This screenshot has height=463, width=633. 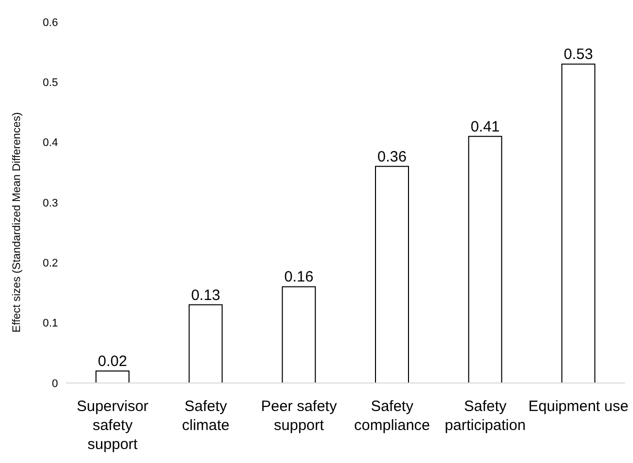 What do you see at coordinates (392, 157) in the screenshot?
I see `data-label: 0.36` at bounding box center [392, 157].